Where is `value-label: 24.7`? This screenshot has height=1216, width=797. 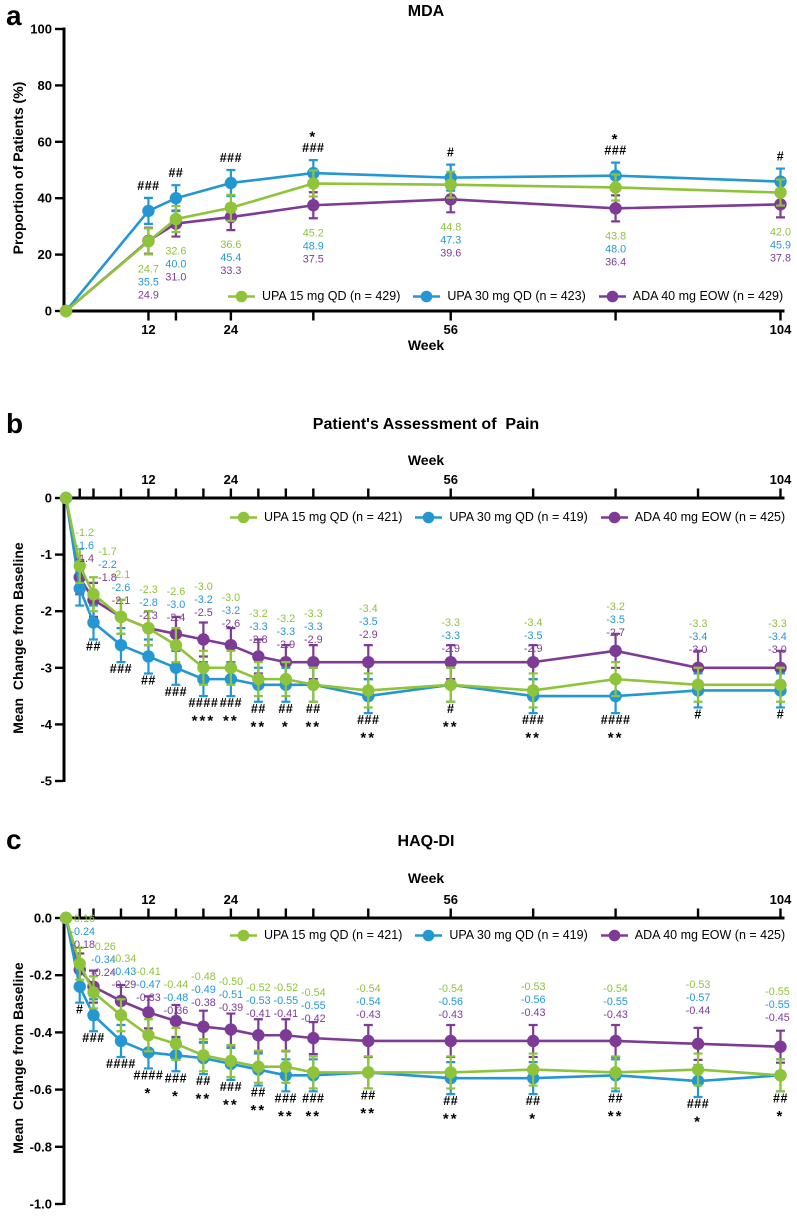
value-label: 24.7 is located at coordinates (148, 269).